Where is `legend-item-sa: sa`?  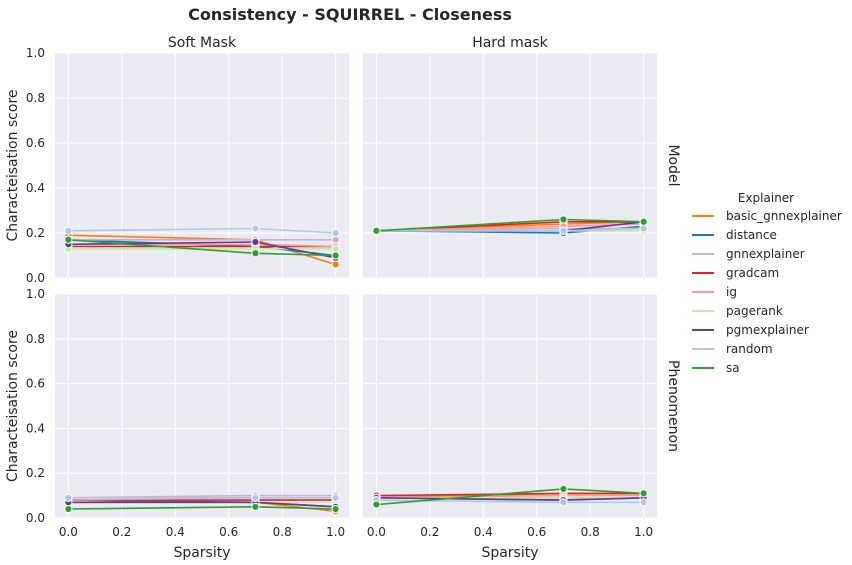
legend-item-sa: sa is located at coordinates (716, 368).